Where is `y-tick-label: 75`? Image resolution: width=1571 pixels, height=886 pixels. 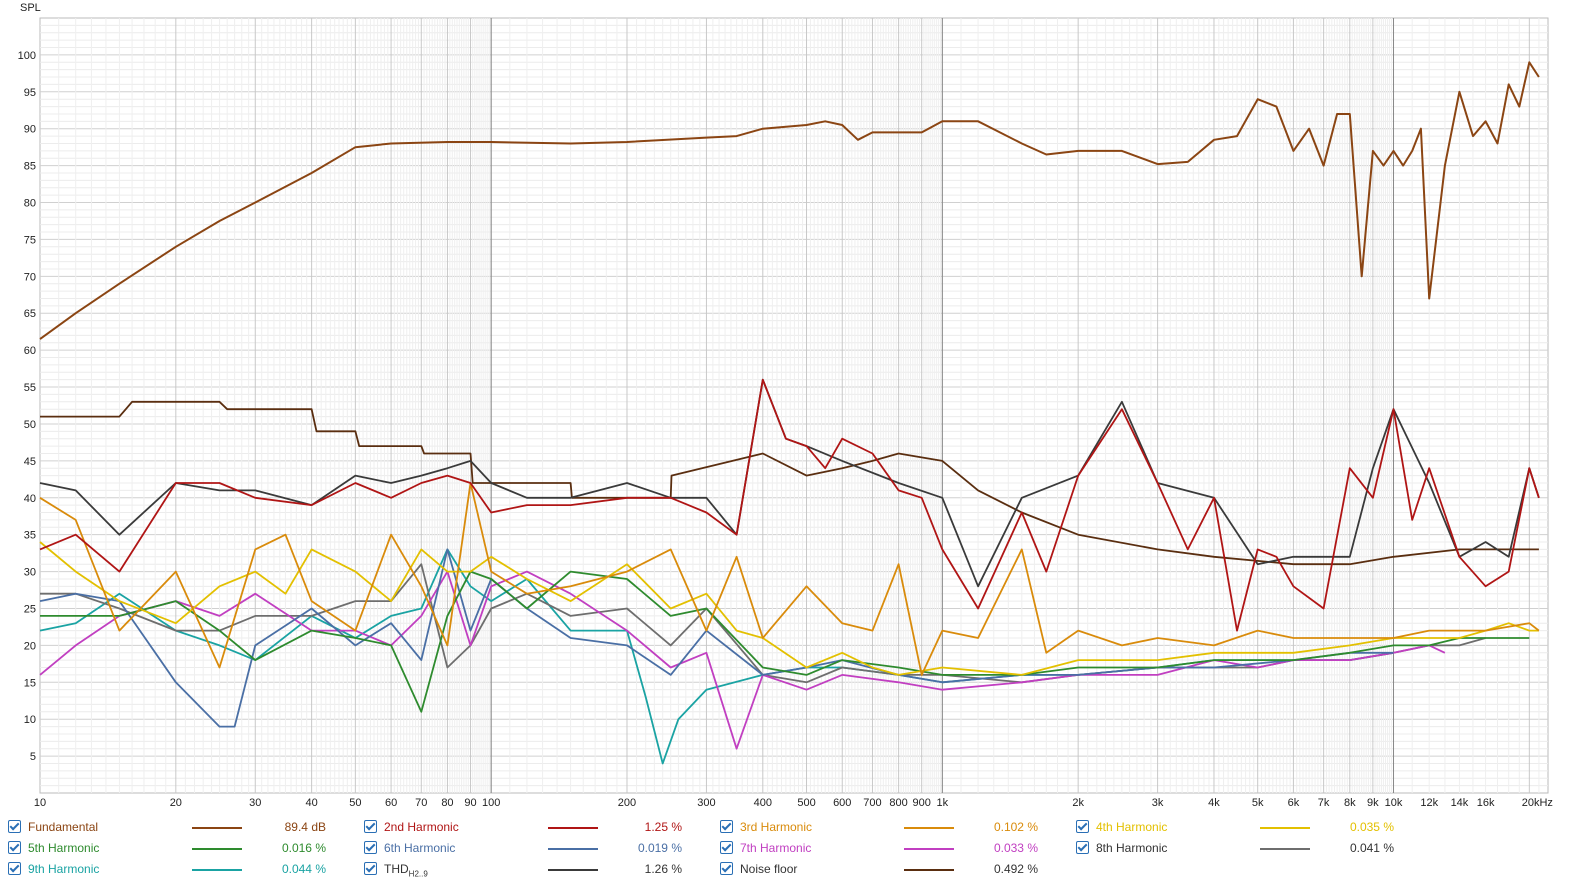 y-tick-label: 75 is located at coordinates (30, 240).